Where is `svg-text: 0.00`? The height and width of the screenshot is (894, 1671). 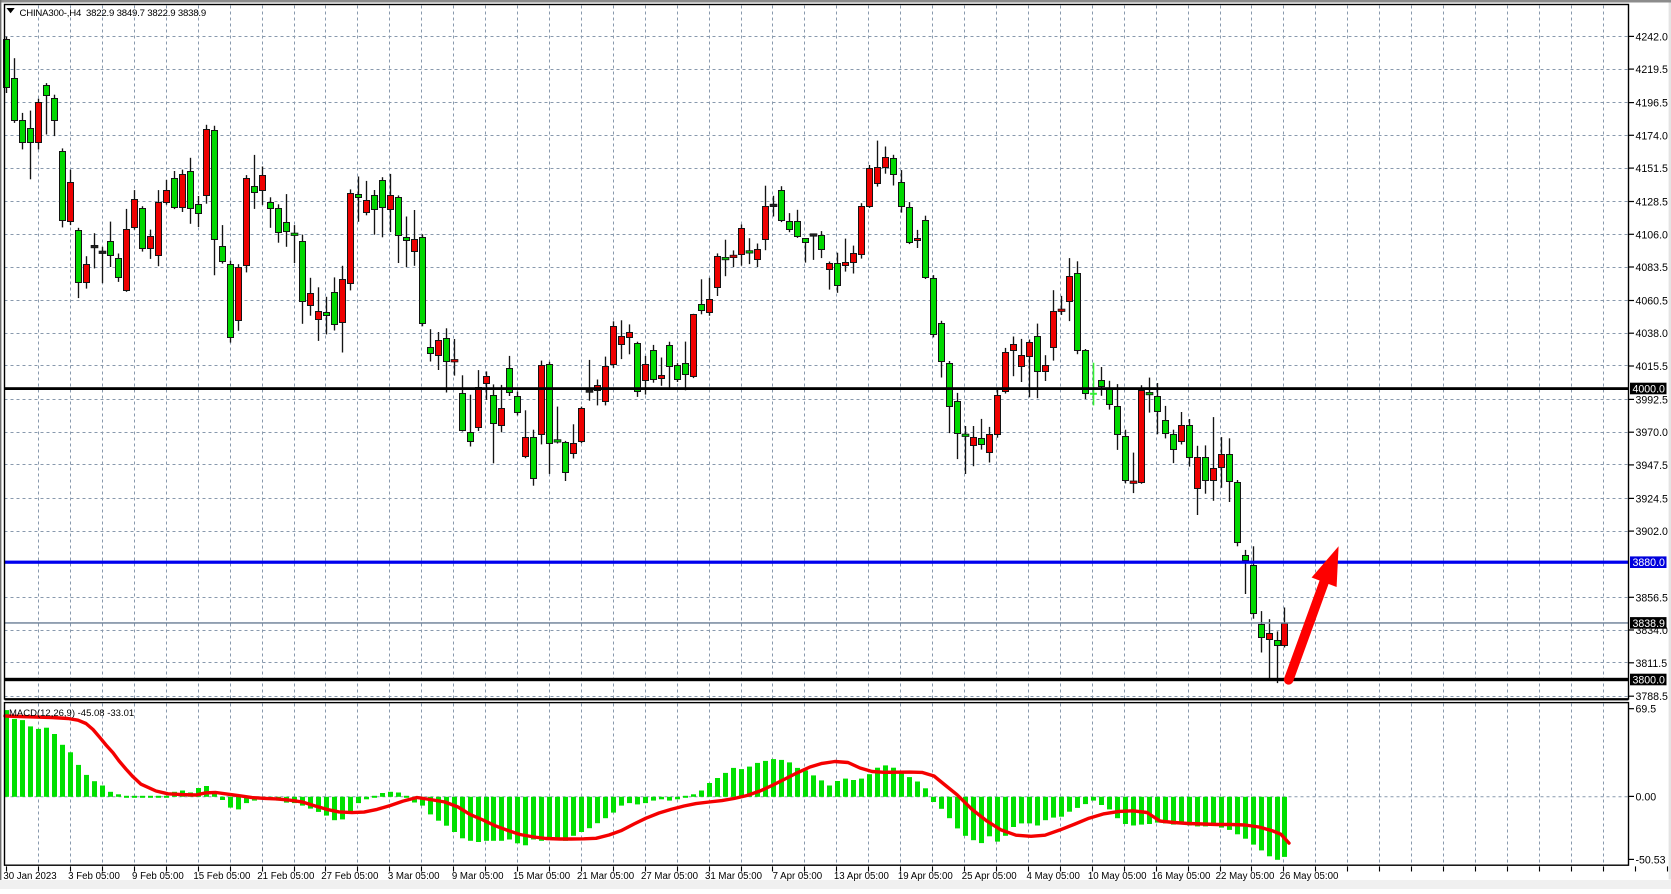 svg-text: 0.00 is located at coordinates (1646, 797).